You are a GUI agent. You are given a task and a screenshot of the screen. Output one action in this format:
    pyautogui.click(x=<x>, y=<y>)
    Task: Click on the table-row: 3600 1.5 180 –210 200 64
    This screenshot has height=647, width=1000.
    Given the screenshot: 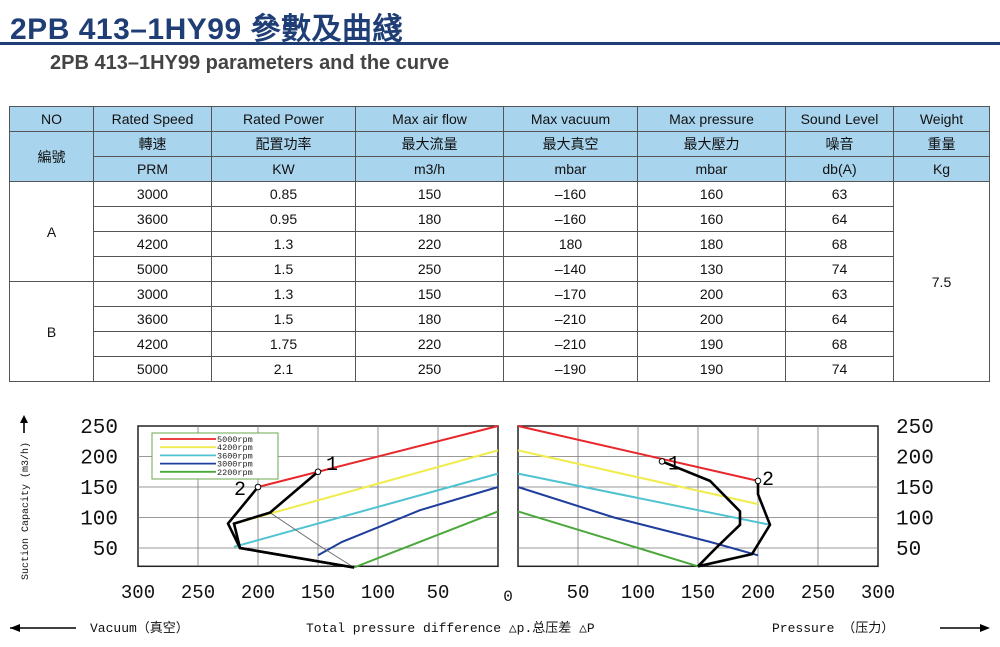 What is the action you would take?
    pyautogui.click(x=500, y=319)
    